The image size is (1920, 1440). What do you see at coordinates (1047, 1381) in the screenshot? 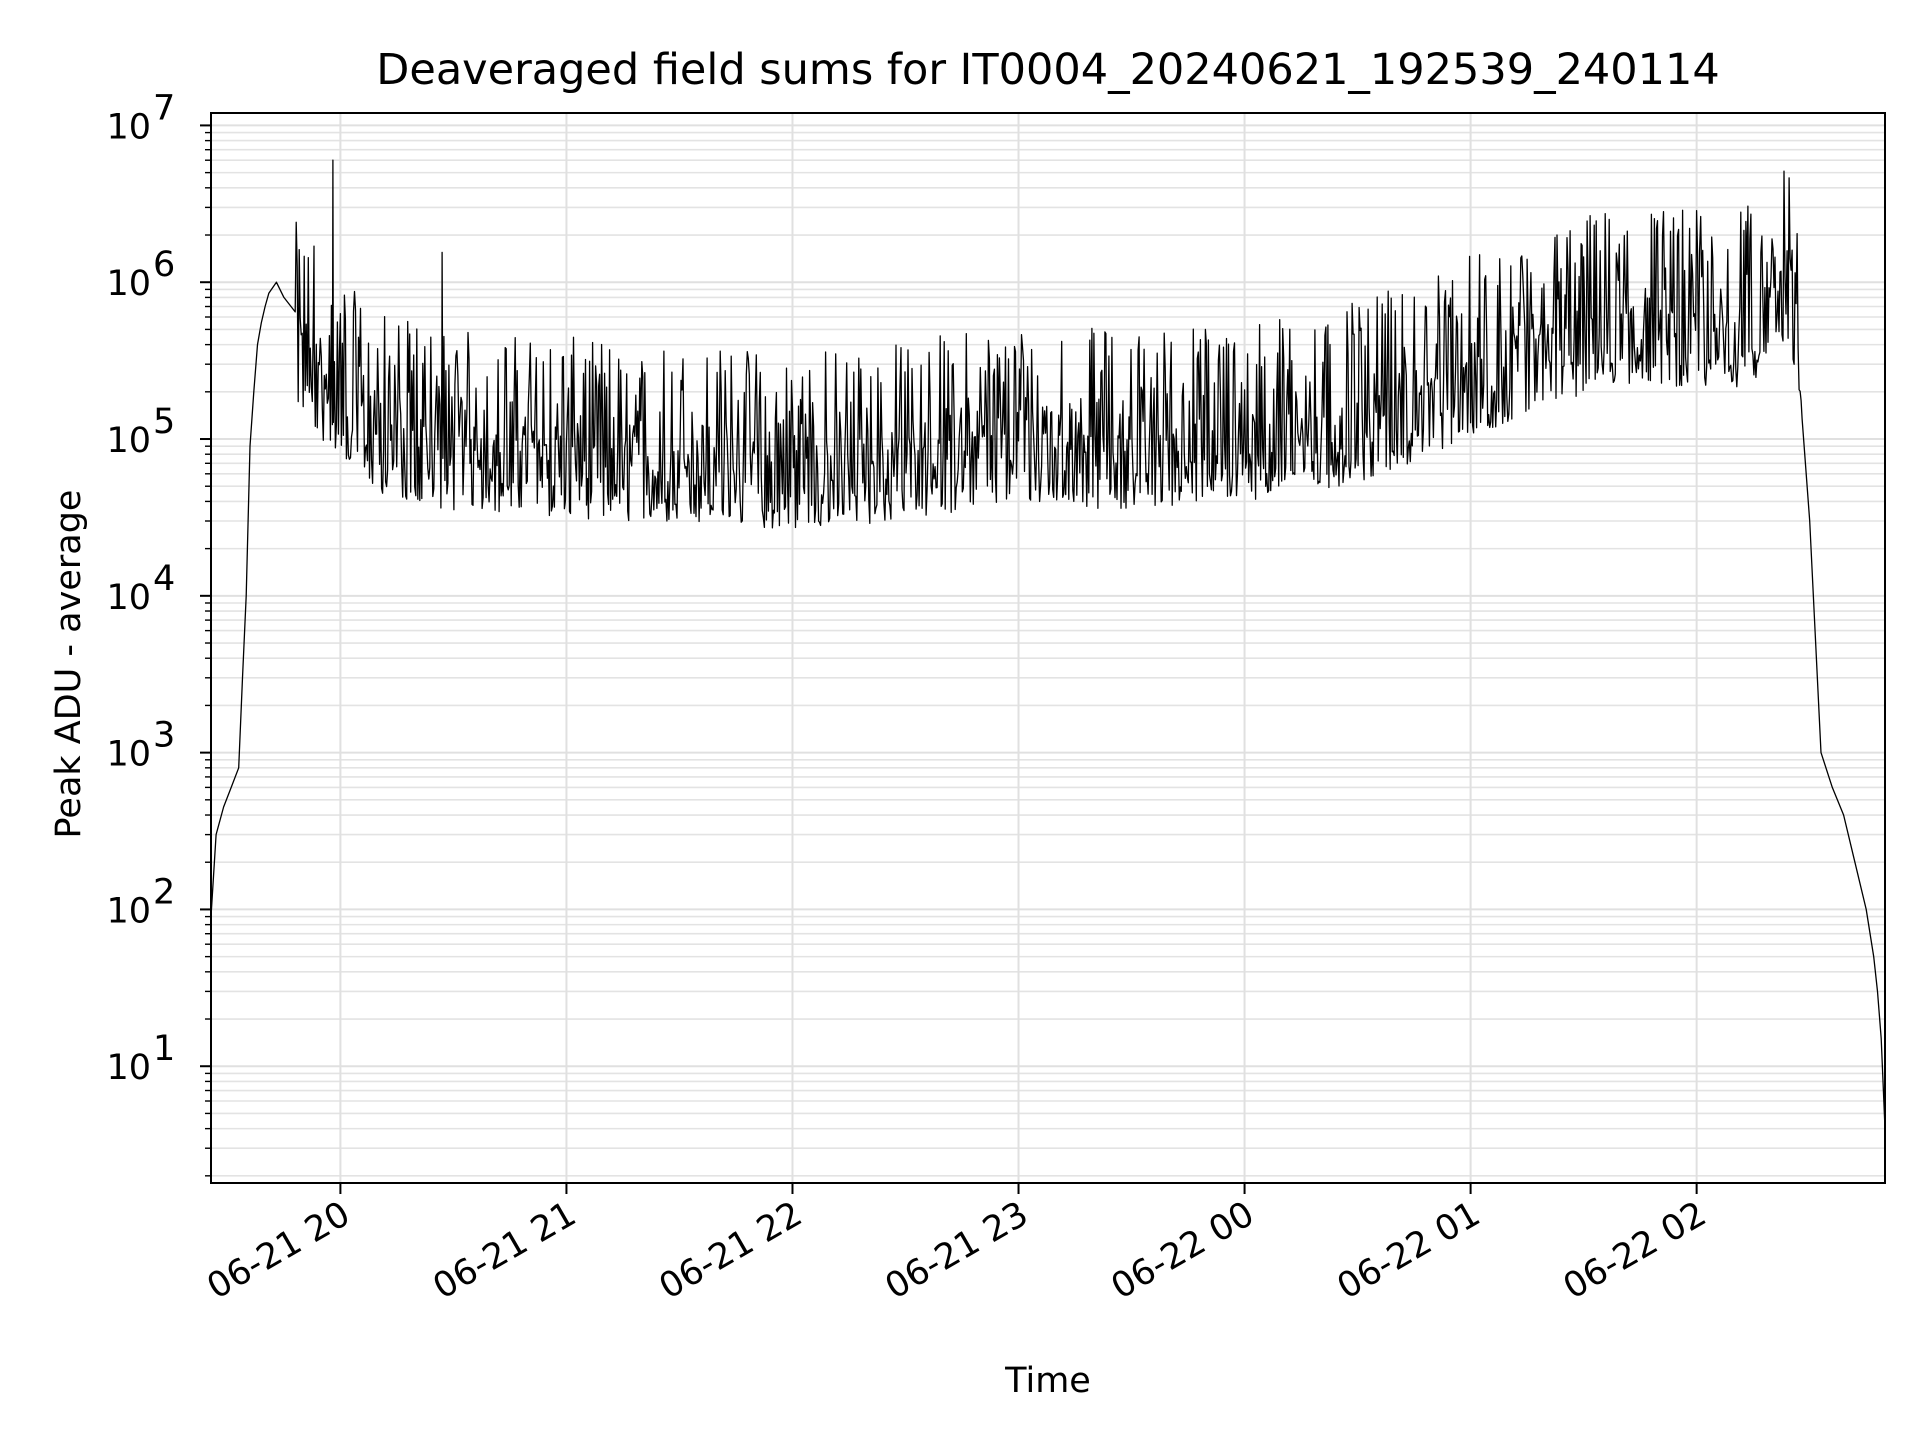
I see `x-axis-label: Time` at bounding box center [1047, 1381].